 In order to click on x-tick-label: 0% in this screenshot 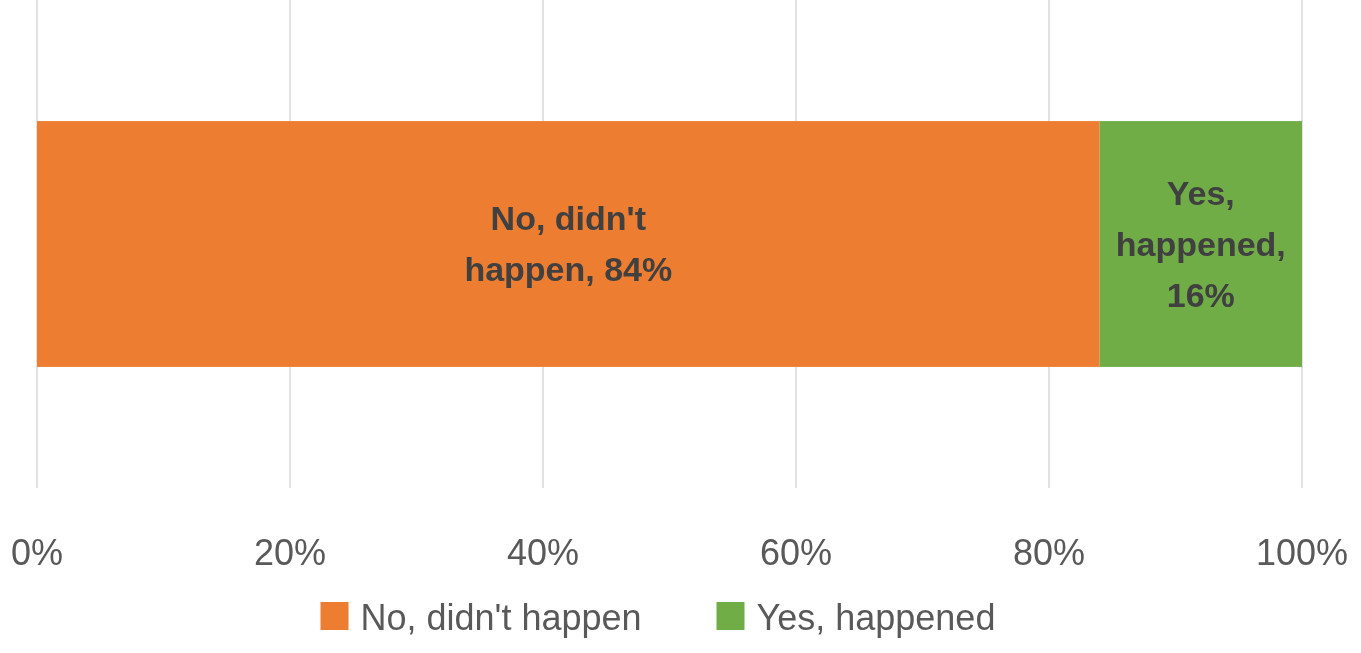, I will do `click(37, 552)`.